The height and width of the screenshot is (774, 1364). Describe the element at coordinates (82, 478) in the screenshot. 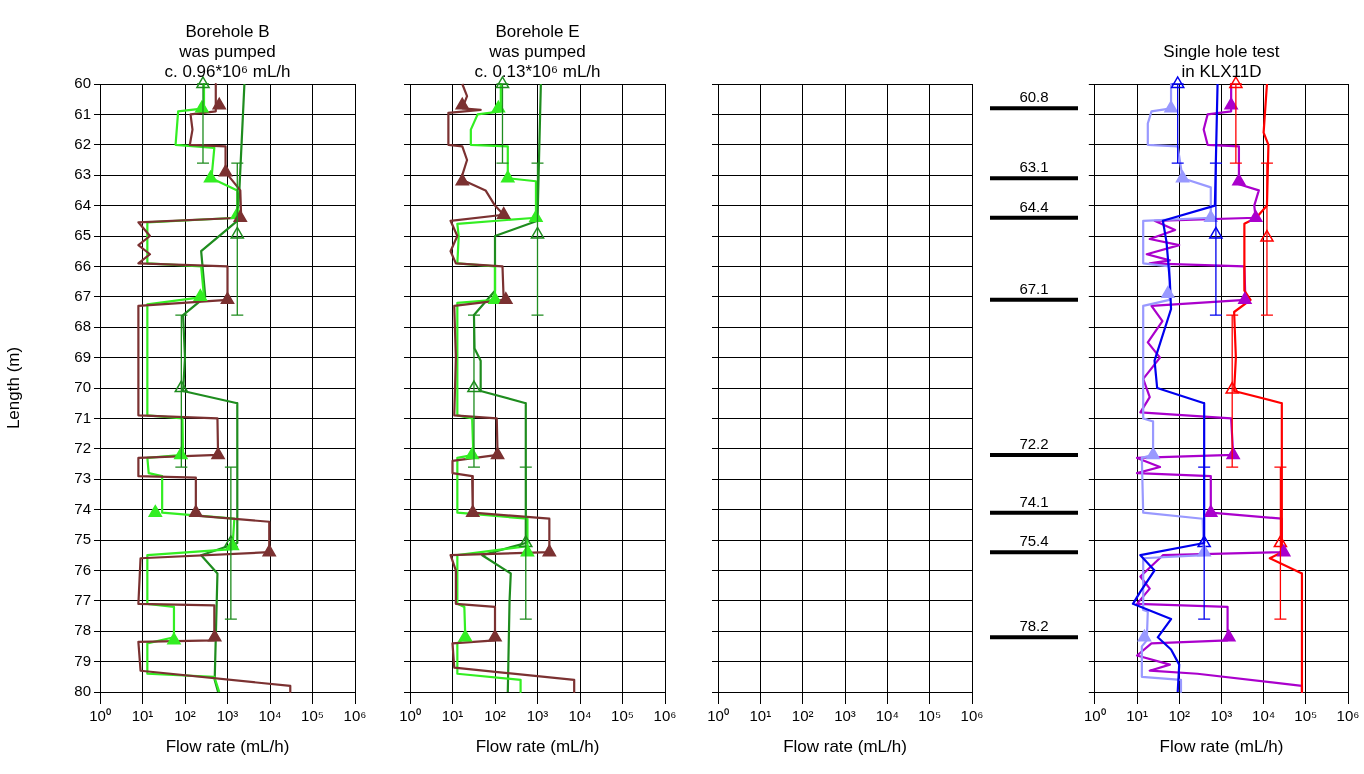

I see `y-tick-label: 73` at that location.